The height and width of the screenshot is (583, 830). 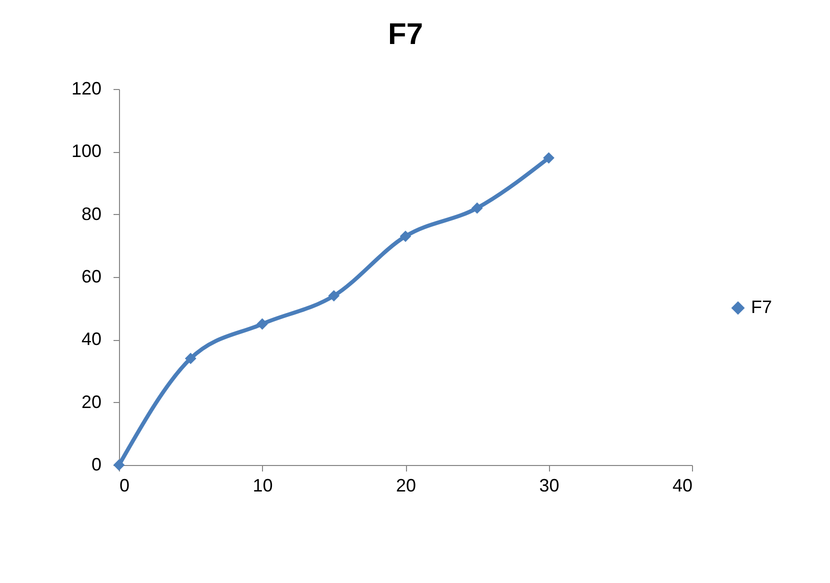 I want to click on x-tick-label: 0, so click(x=125, y=486).